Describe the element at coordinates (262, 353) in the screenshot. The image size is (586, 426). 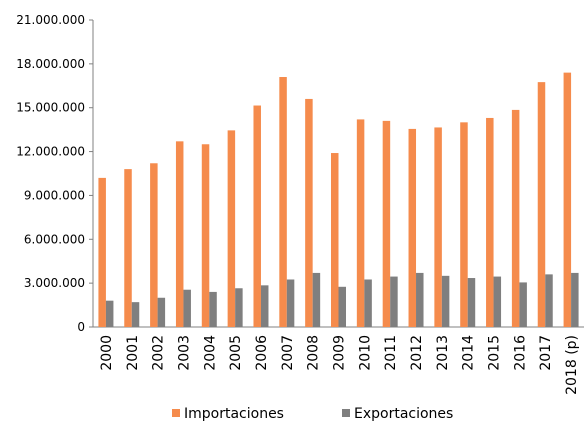
I see `x-tick-label: 2006` at that location.